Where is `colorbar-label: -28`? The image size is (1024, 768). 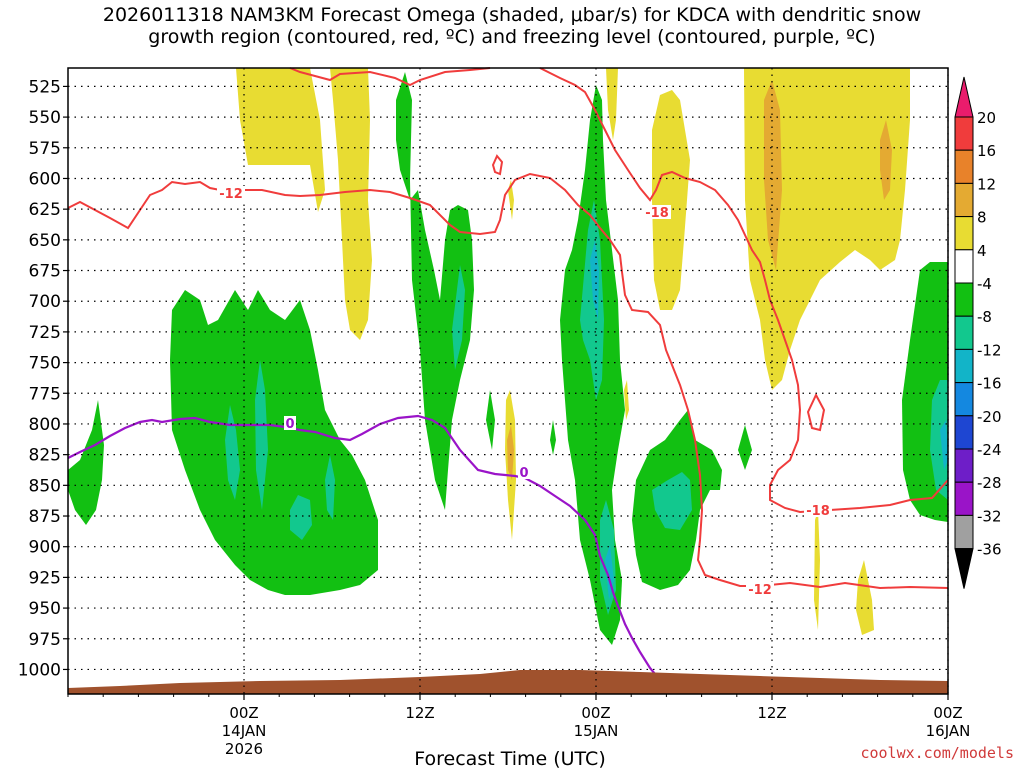 colorbar-label: -28 is located at coordinates (989, 483).